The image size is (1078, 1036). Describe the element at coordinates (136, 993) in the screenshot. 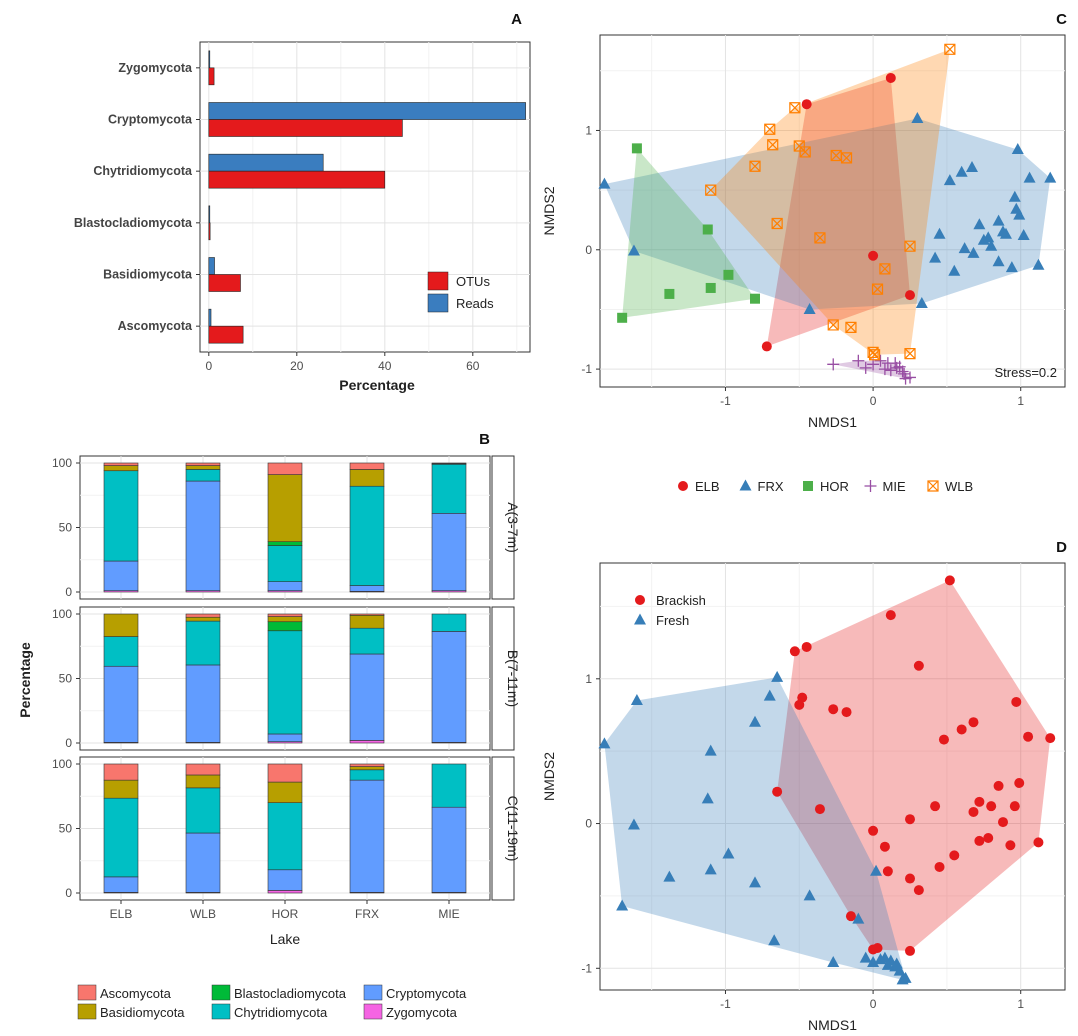

I see `legend-label: Ascomycota` at that location.